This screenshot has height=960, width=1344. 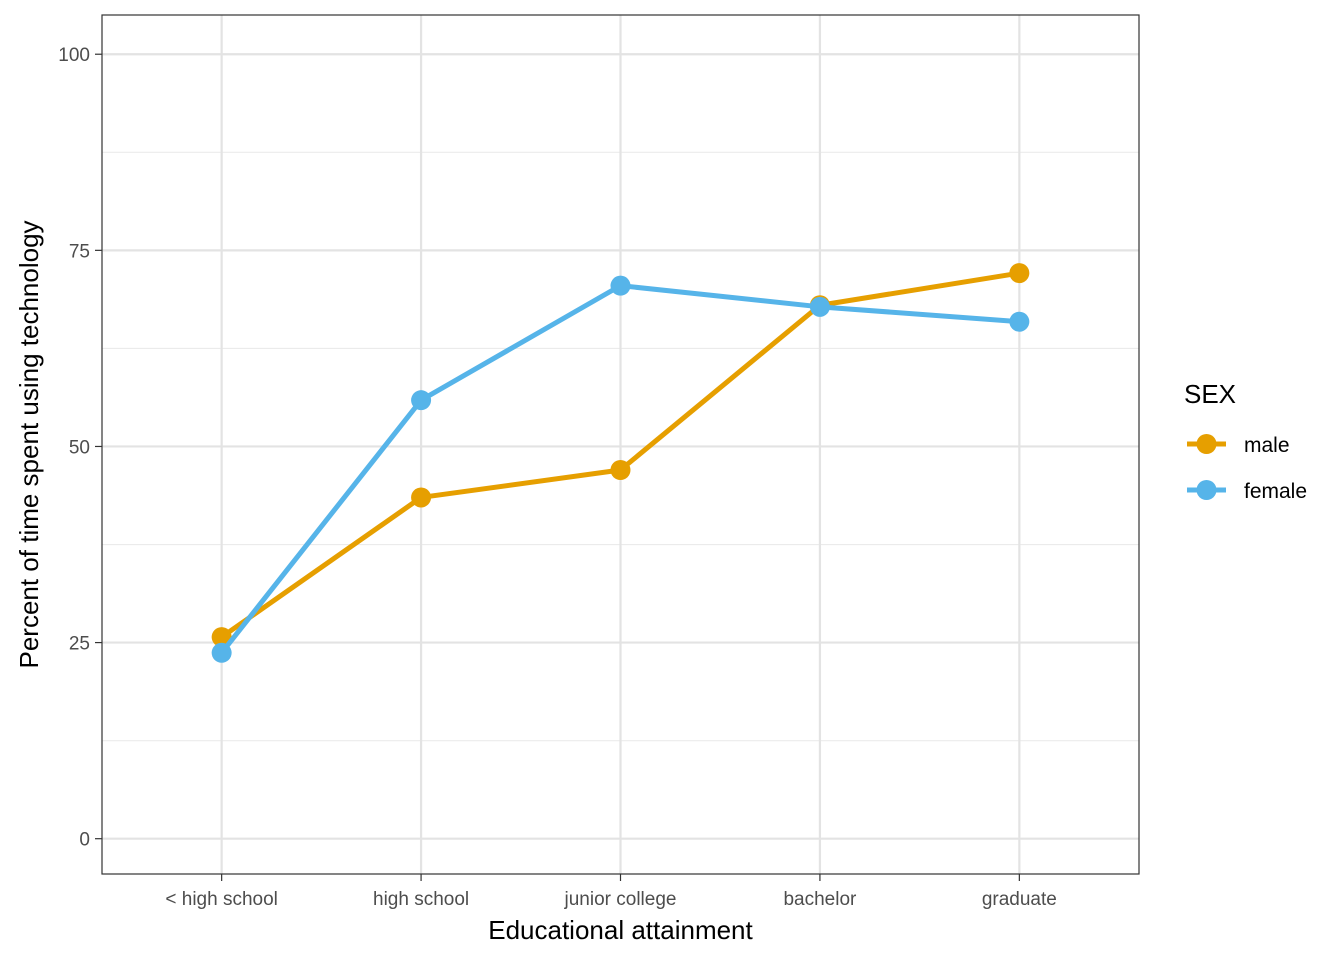 What do you see at coordinates (1019, 899) in the screenshot?
I see `x-tick-label: graduate` at bounding box center [1019, 899].